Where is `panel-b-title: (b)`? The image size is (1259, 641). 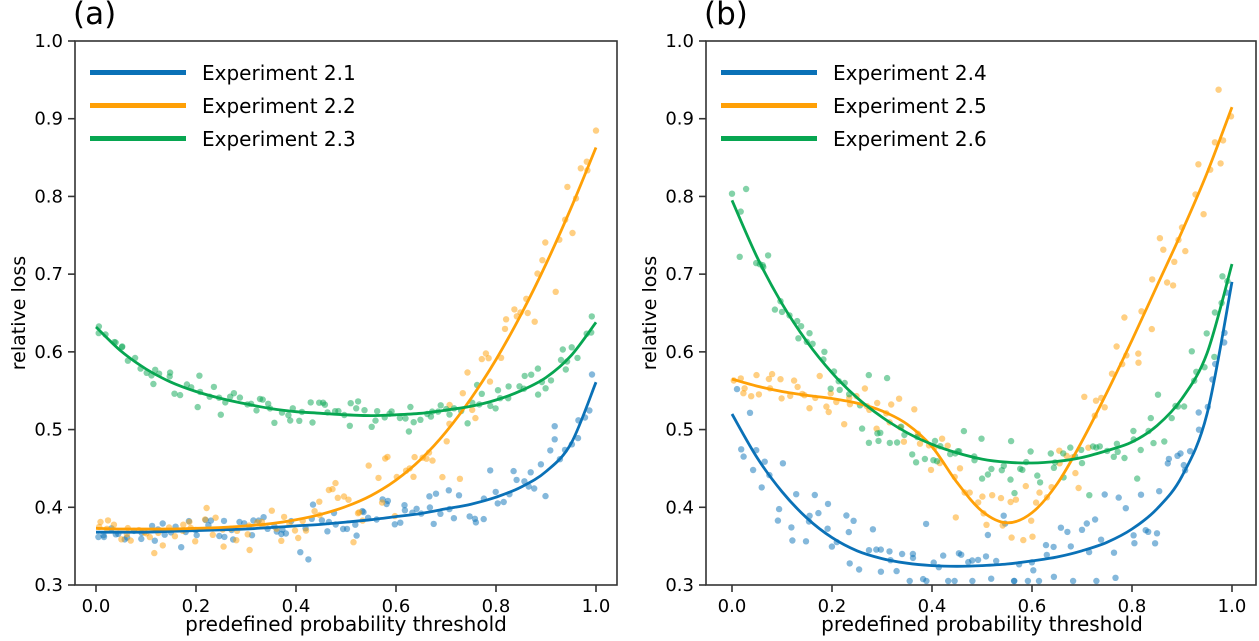
panel-b-title: (b) is located at coordinates (726, 16).